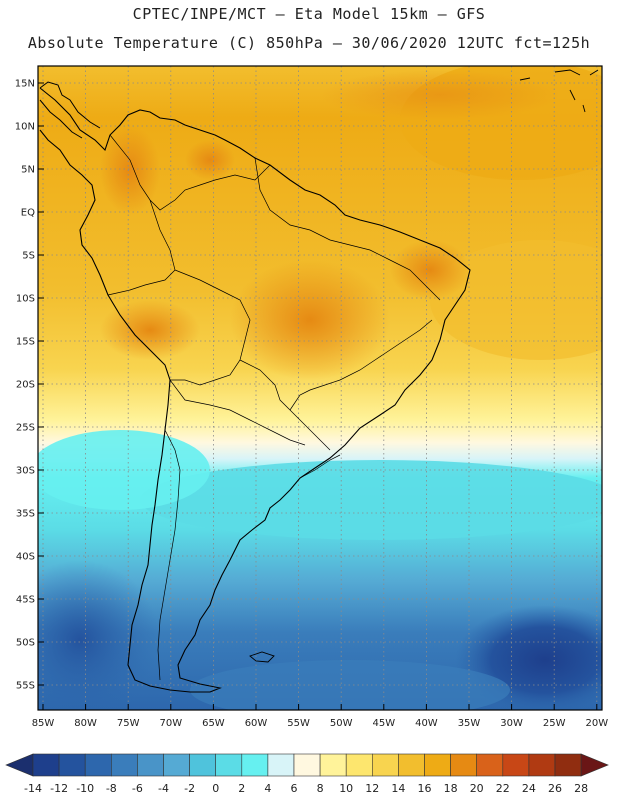  Describe the element at coordinates (383, 723) in the screenshot. I see `lon-label: 45W` at that location.